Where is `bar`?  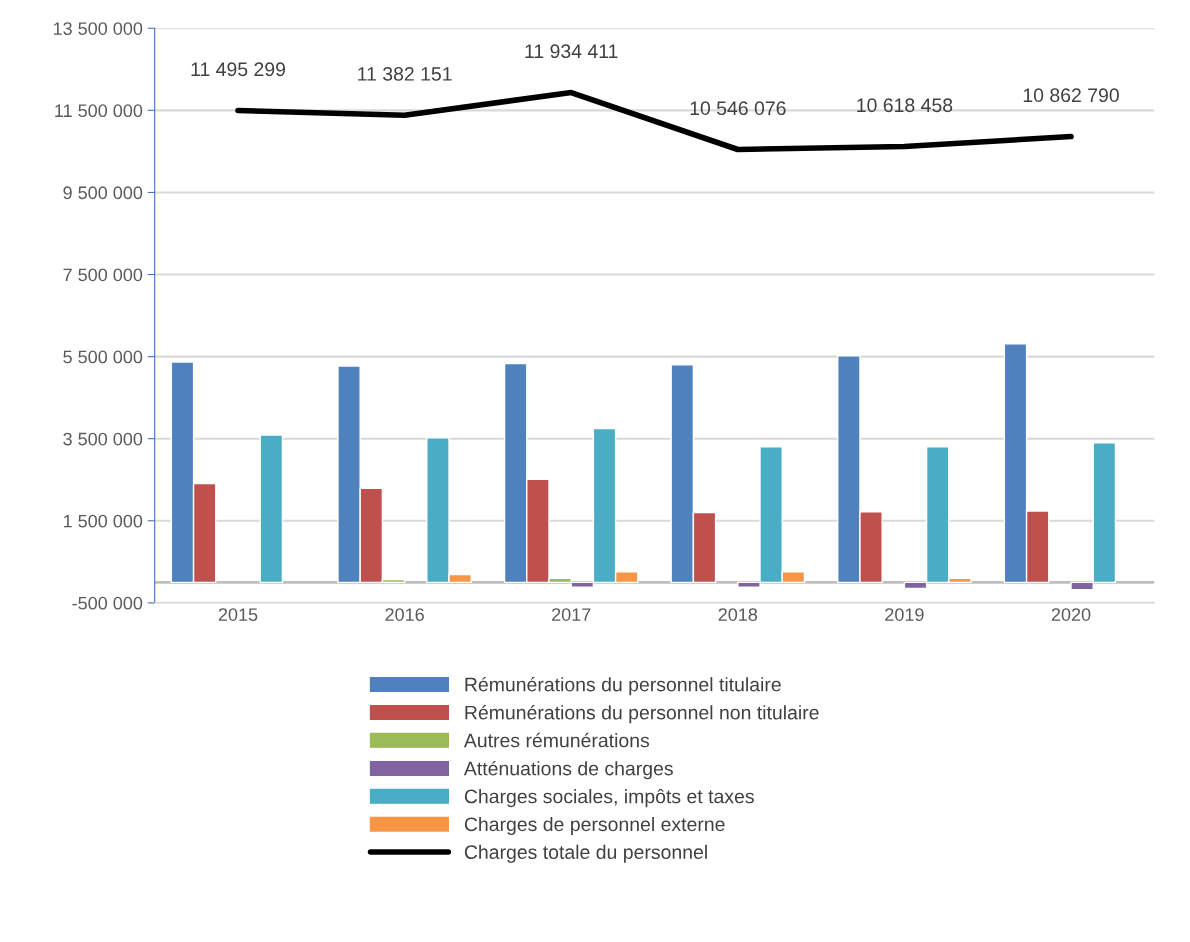
bar is located at coordinates (271, 509).